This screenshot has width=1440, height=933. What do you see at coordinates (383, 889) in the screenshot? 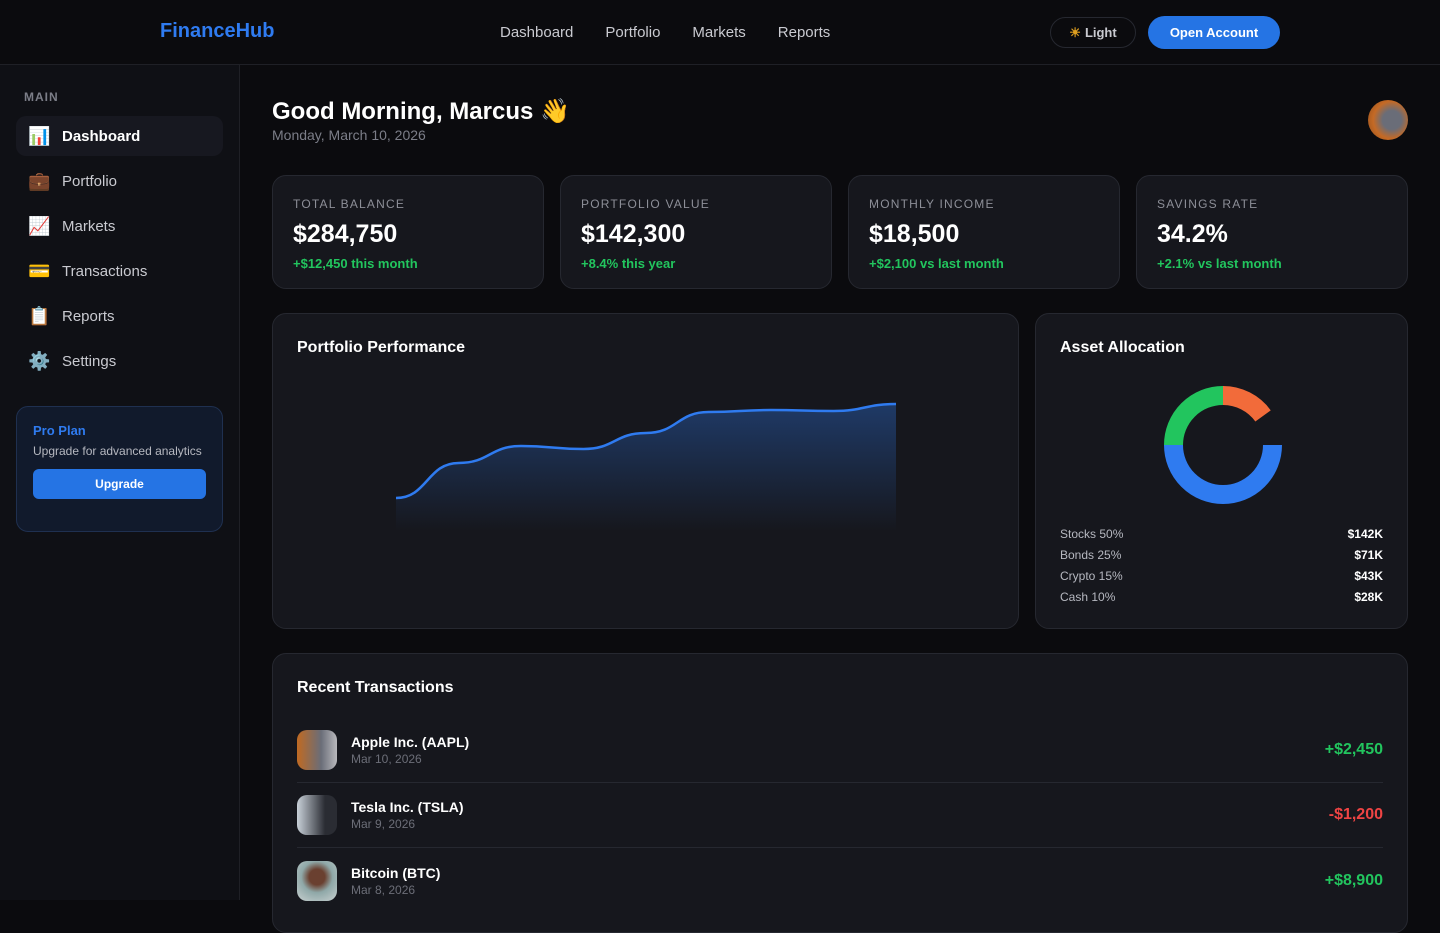
I see `transaction-date: Mar 8, 2026` at bounding box center [383, 889].